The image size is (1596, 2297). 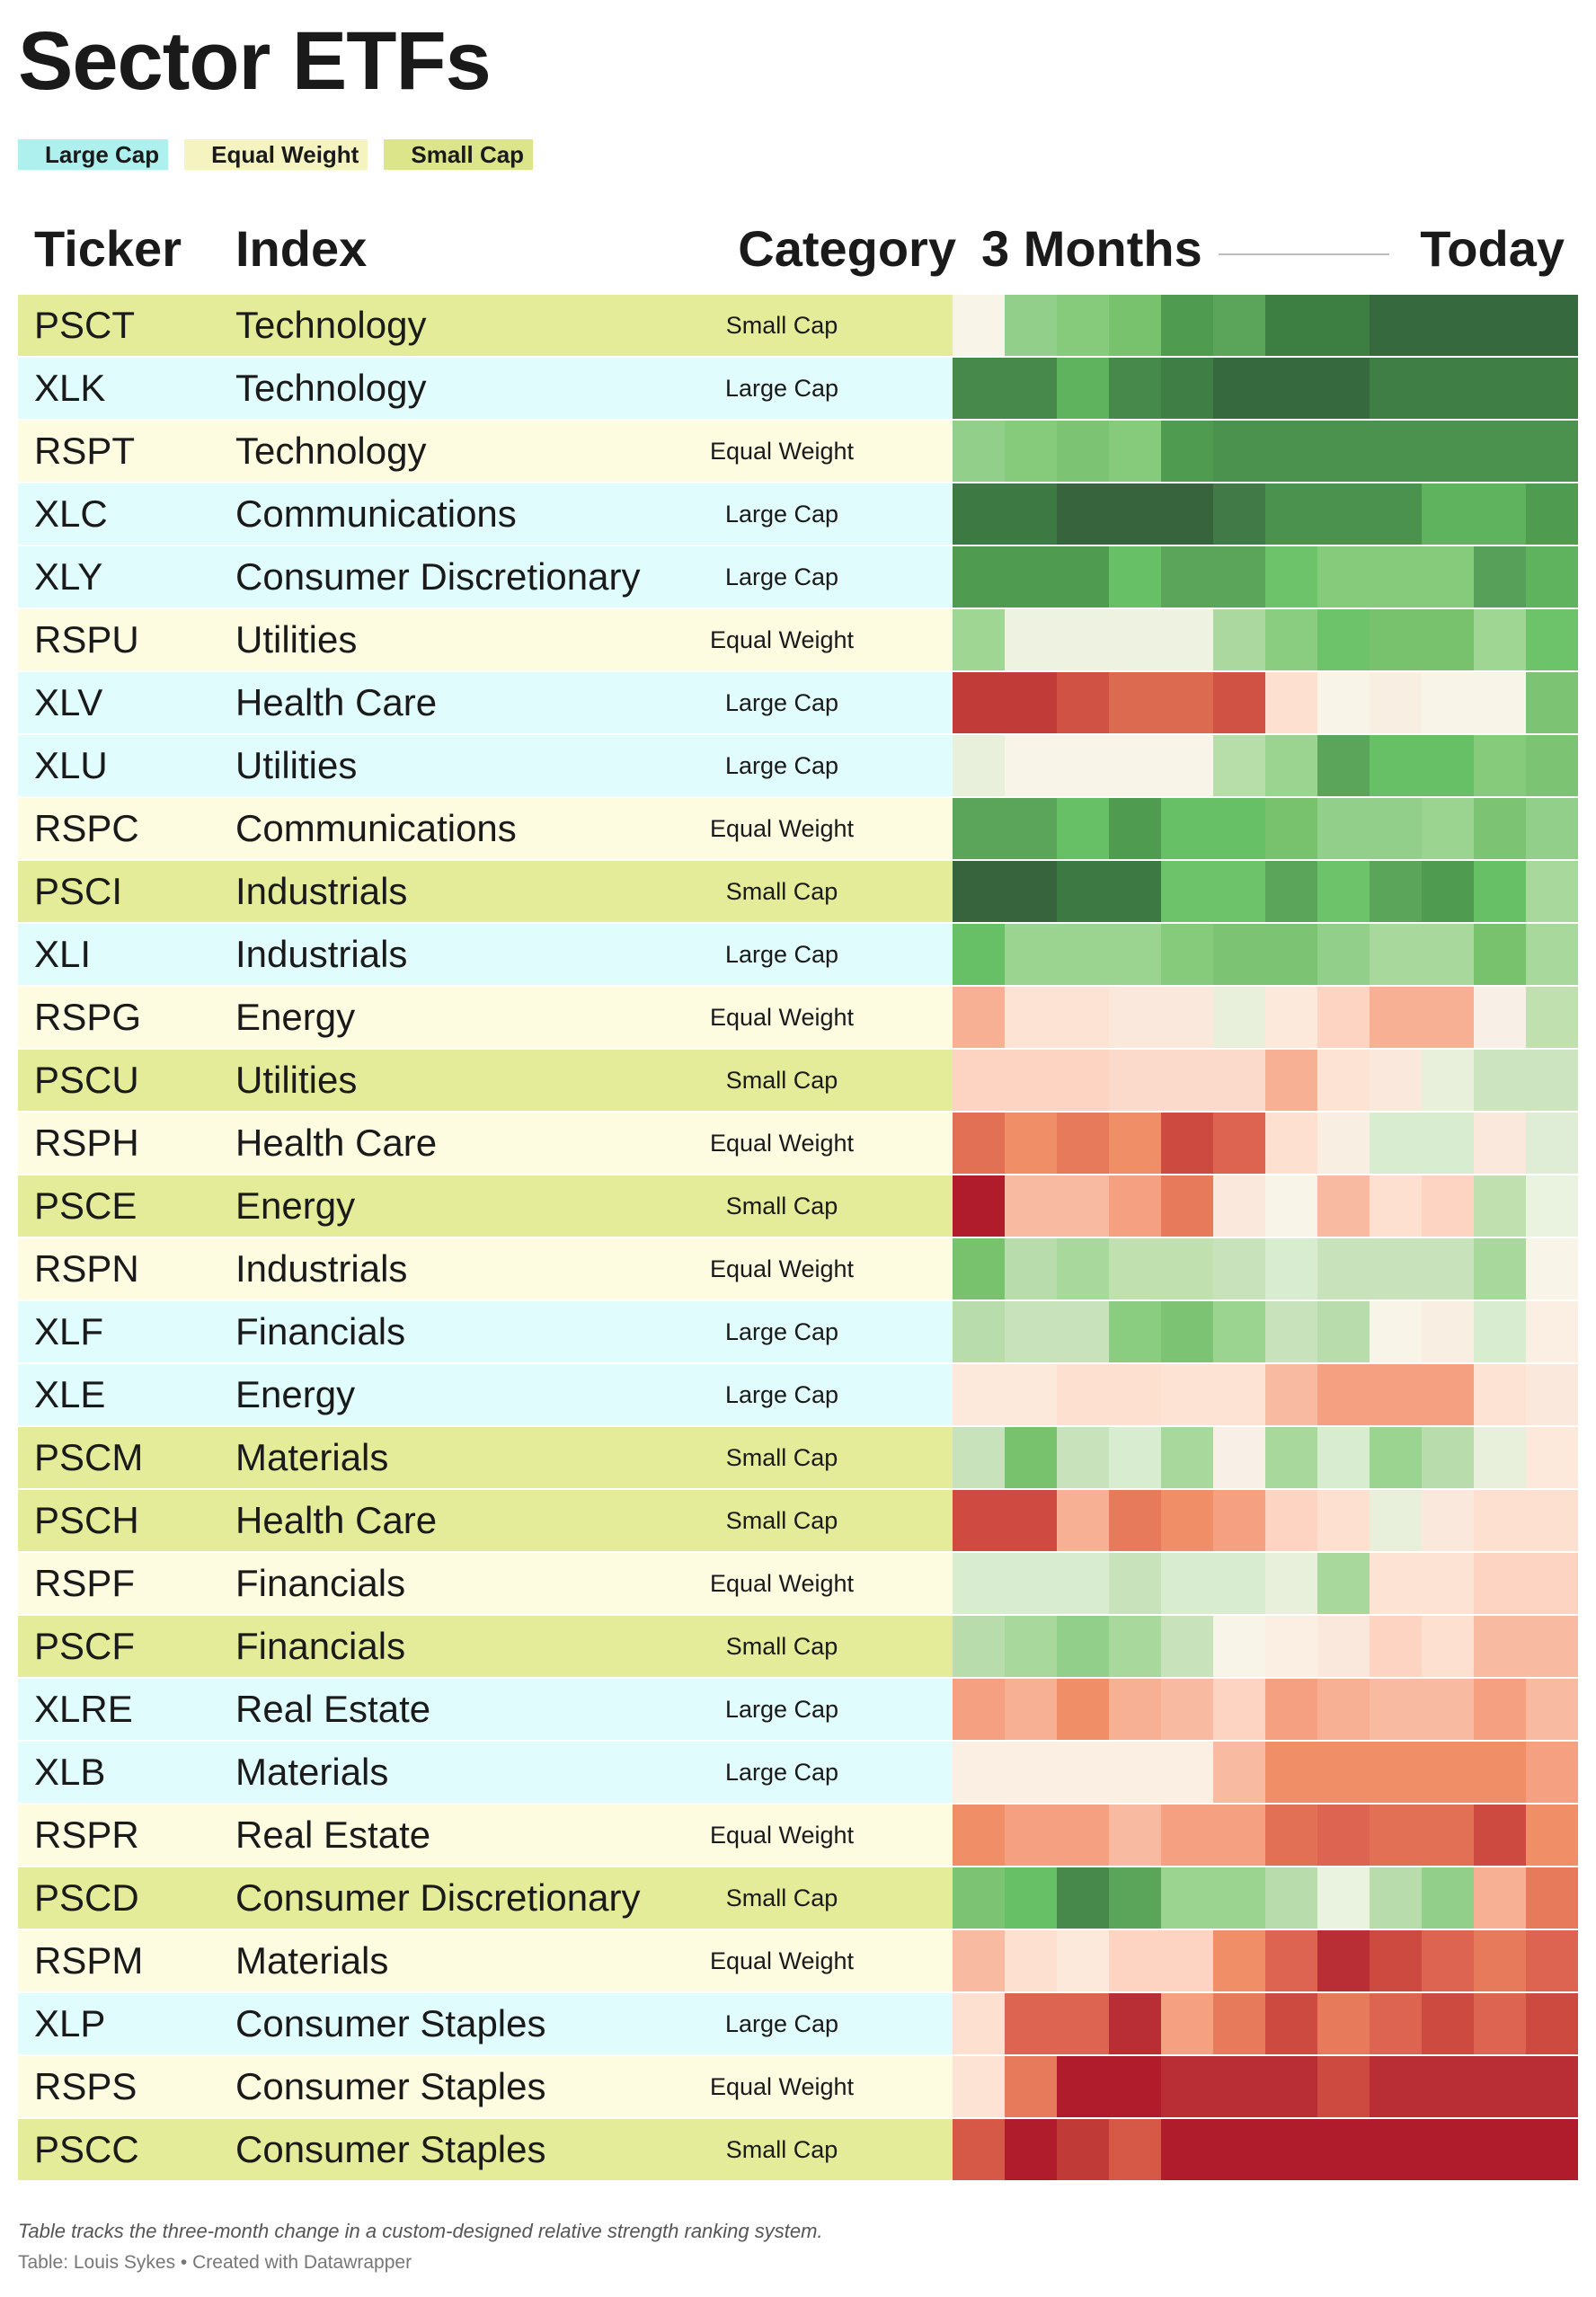 I want to click on row-label-area: XLRE Real Estate Large Cap, so click(x=485, y=1709).